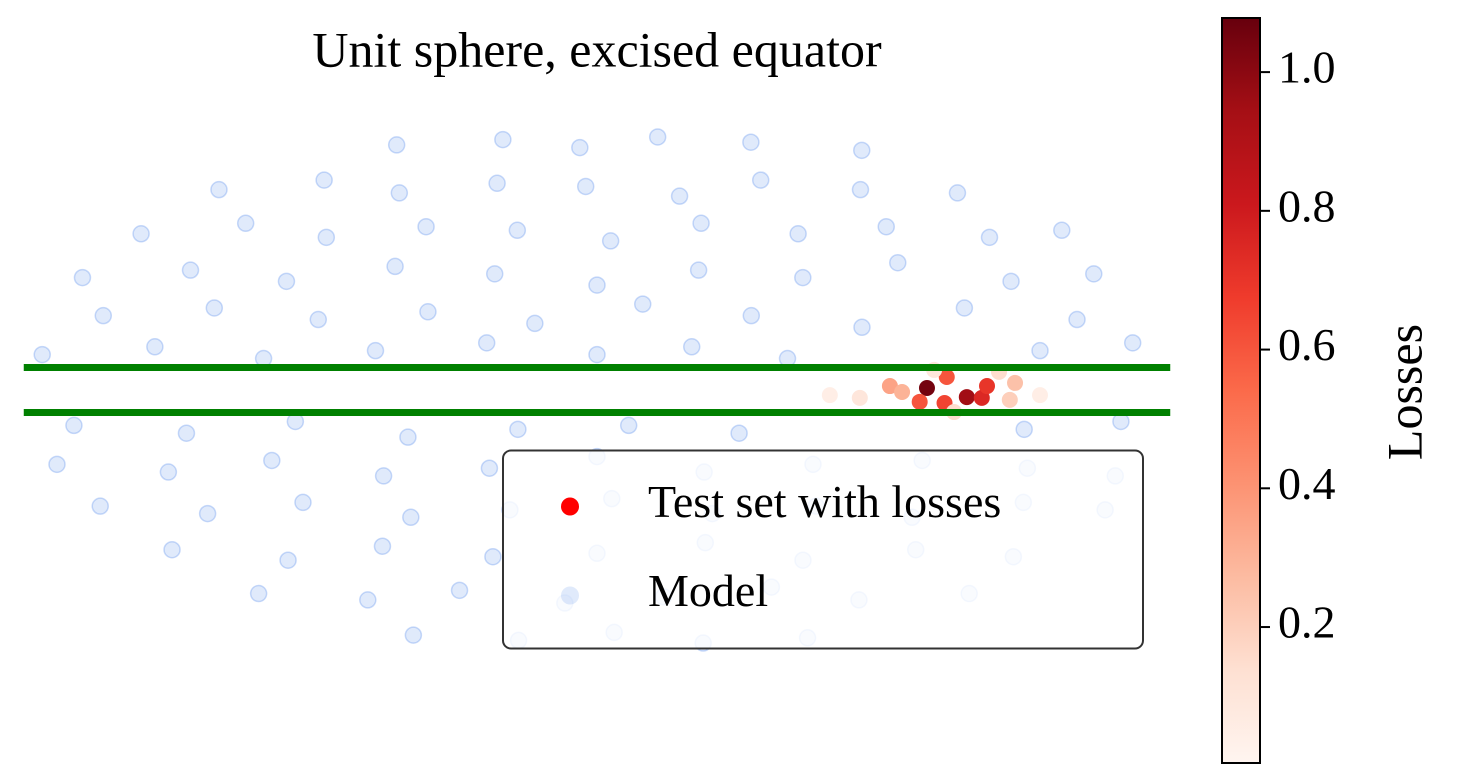  Describe the element at coordinates (1307, 67) in the screenshot. I see `colorbar-tick-label: 1.0` at that location.